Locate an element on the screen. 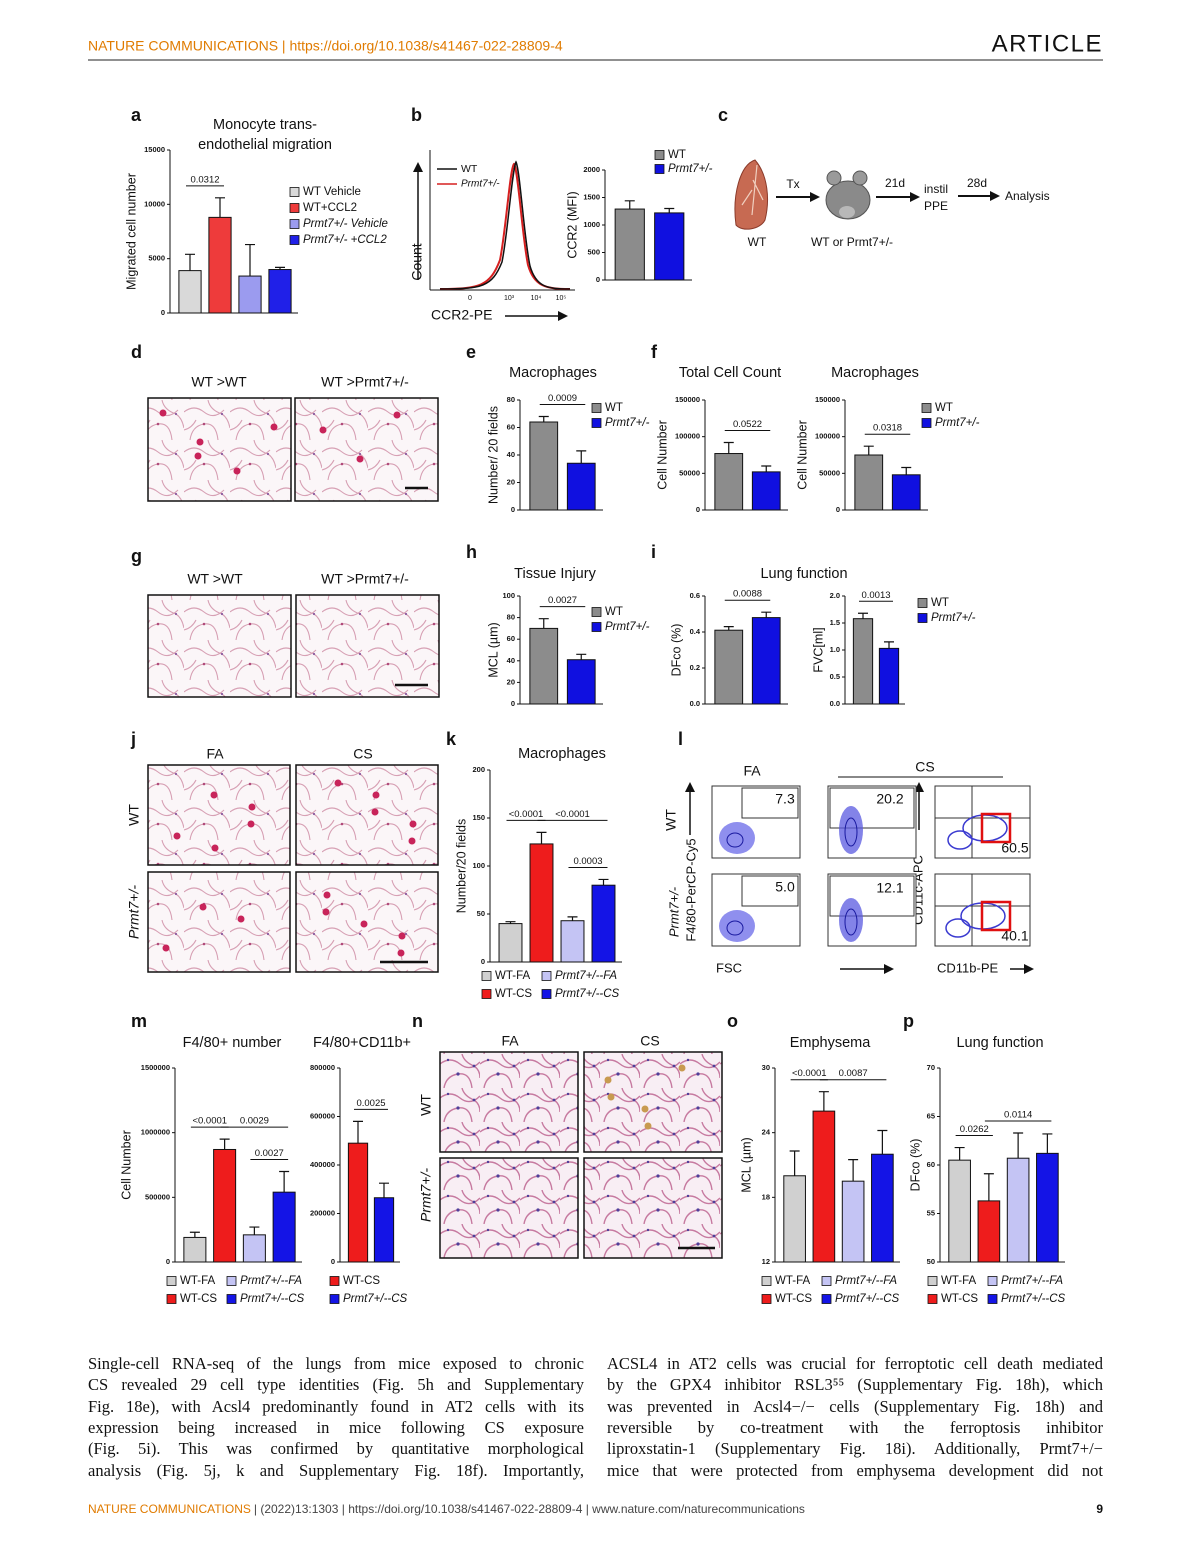 Image resolution: width=1190 pixels, height=1564 pixels. cell-density is located at coordinates (851, 920).